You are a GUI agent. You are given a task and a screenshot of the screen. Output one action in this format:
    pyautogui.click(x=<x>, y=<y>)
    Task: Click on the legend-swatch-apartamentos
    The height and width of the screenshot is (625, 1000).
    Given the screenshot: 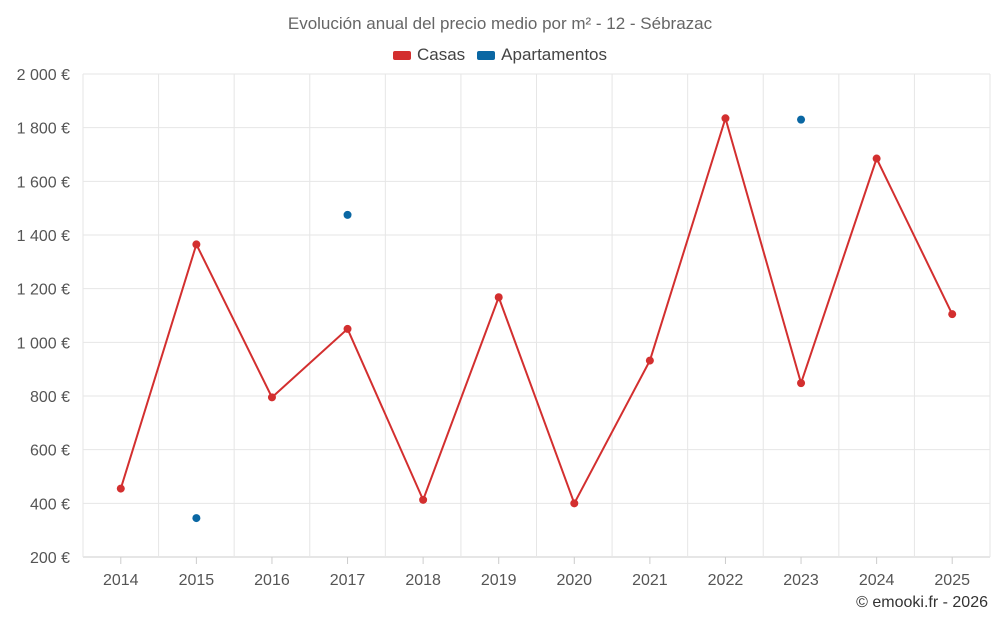 What is the action you would take?
    pyautogui.click(x=486, y=55)
    